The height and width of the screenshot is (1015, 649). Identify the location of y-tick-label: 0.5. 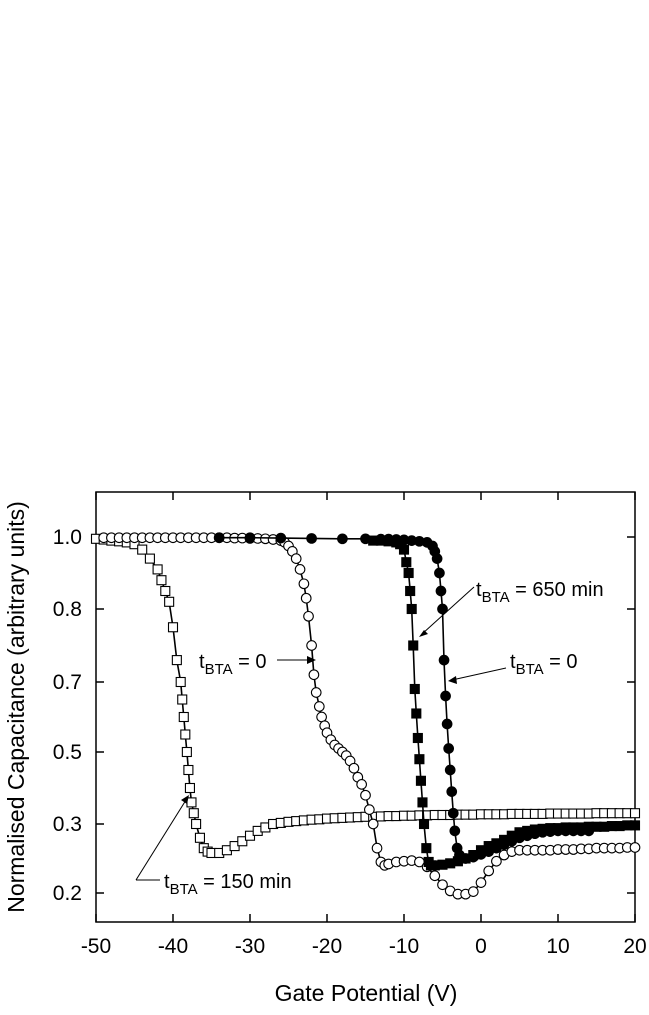
(67, 752).